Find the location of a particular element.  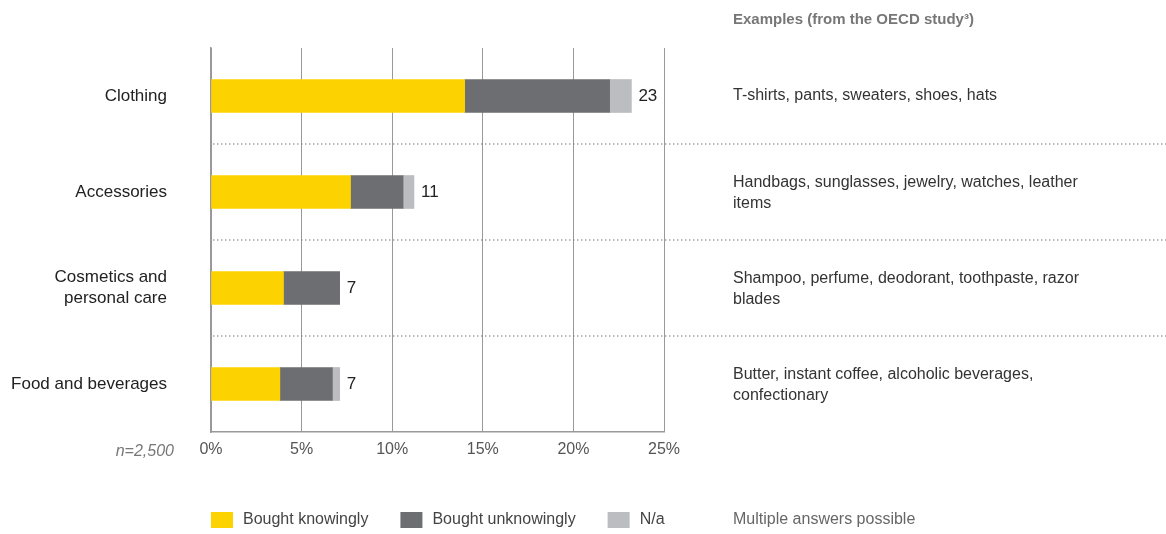

text: n=2,500 is located at coordinates (145, 451).